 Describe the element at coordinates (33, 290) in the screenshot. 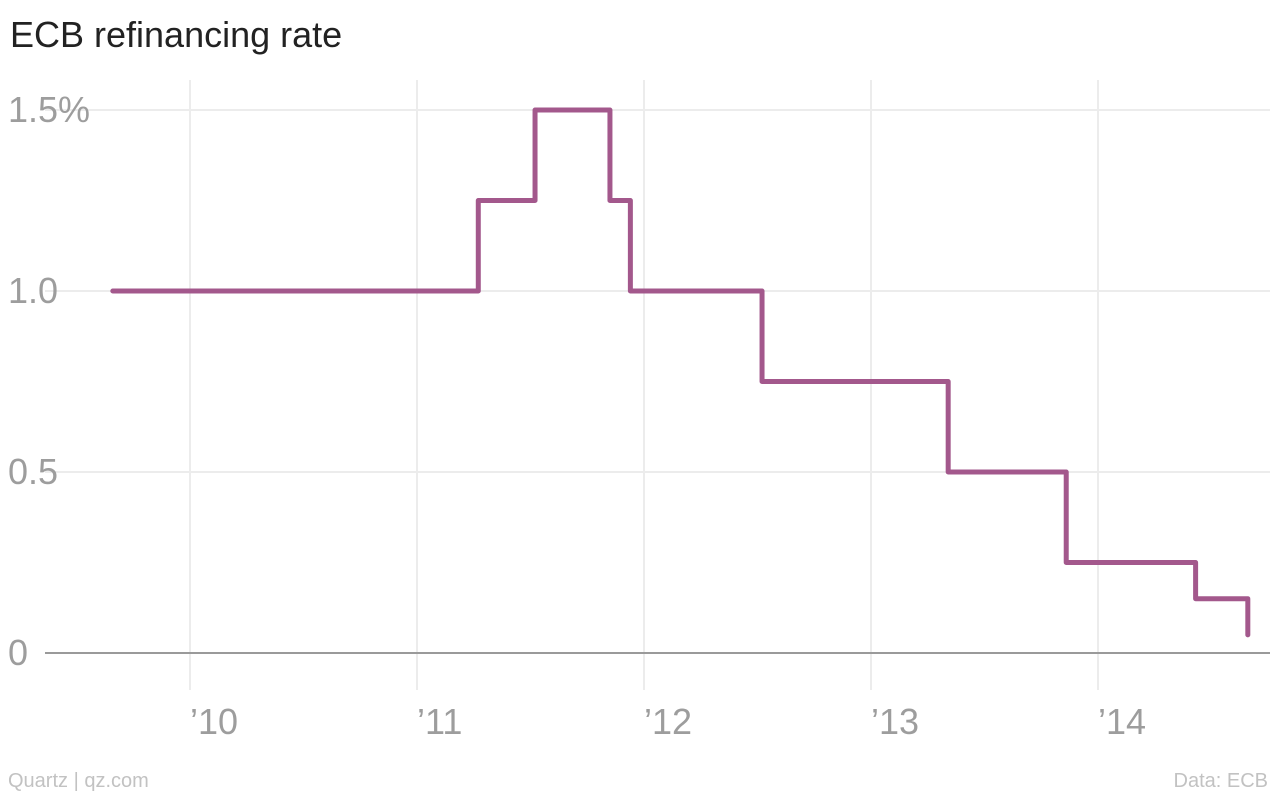

I see `y-tick-label: 1.0` at that location.